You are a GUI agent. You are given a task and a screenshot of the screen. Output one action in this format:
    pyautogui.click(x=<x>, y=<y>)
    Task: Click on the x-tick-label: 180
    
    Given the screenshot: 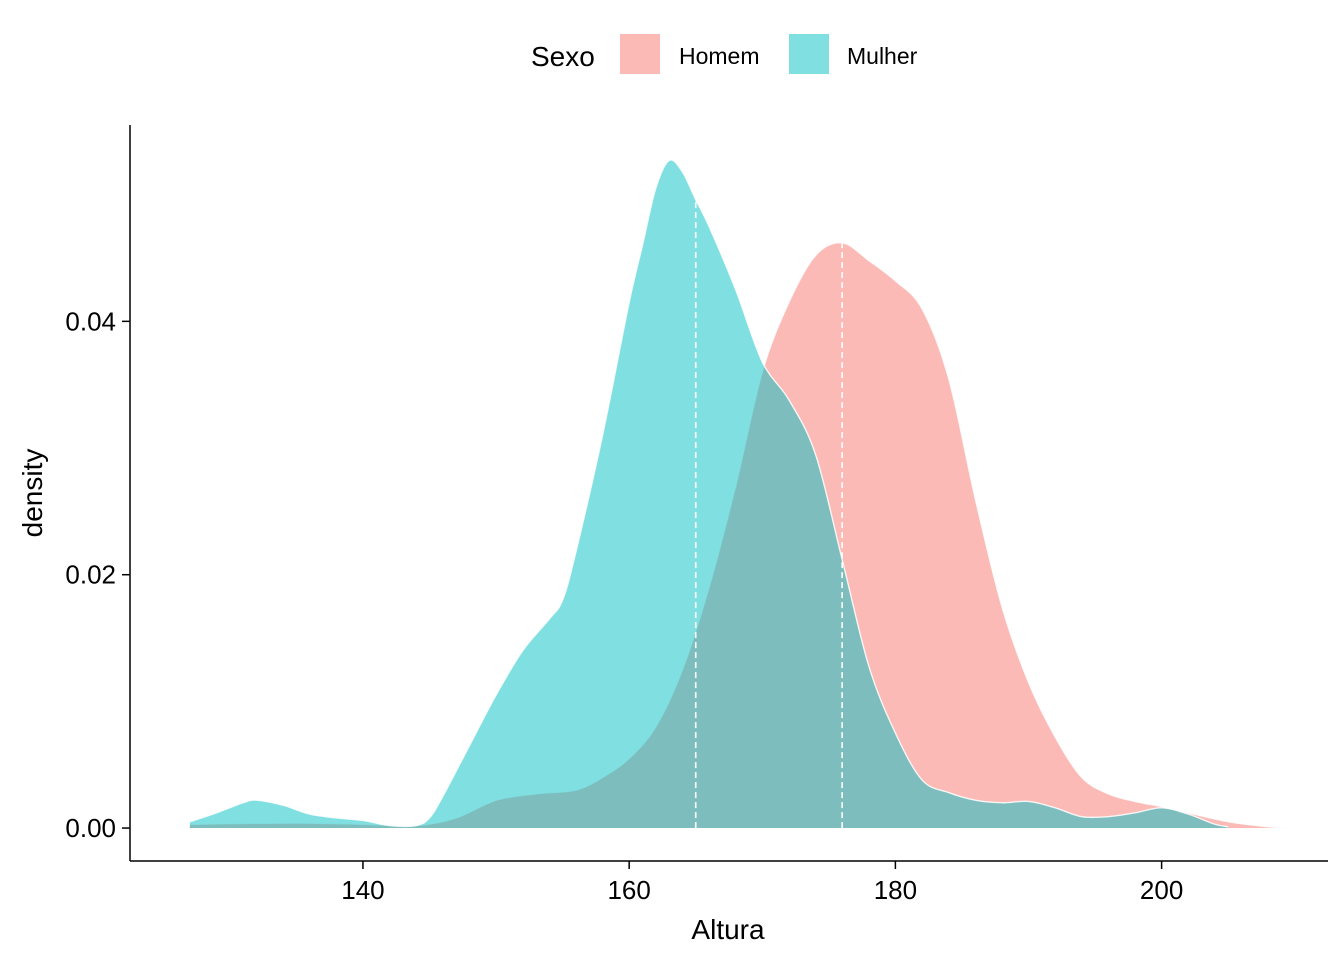 What is the action you would take?
    pyautogui.click(x=895, y=890)
    